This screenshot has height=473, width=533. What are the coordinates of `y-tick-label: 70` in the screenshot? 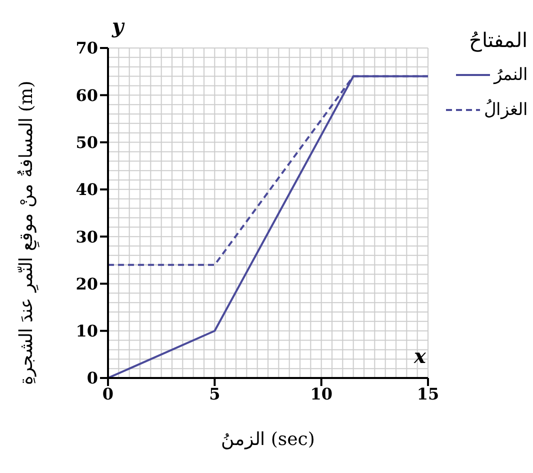 It's located at (87, 48).